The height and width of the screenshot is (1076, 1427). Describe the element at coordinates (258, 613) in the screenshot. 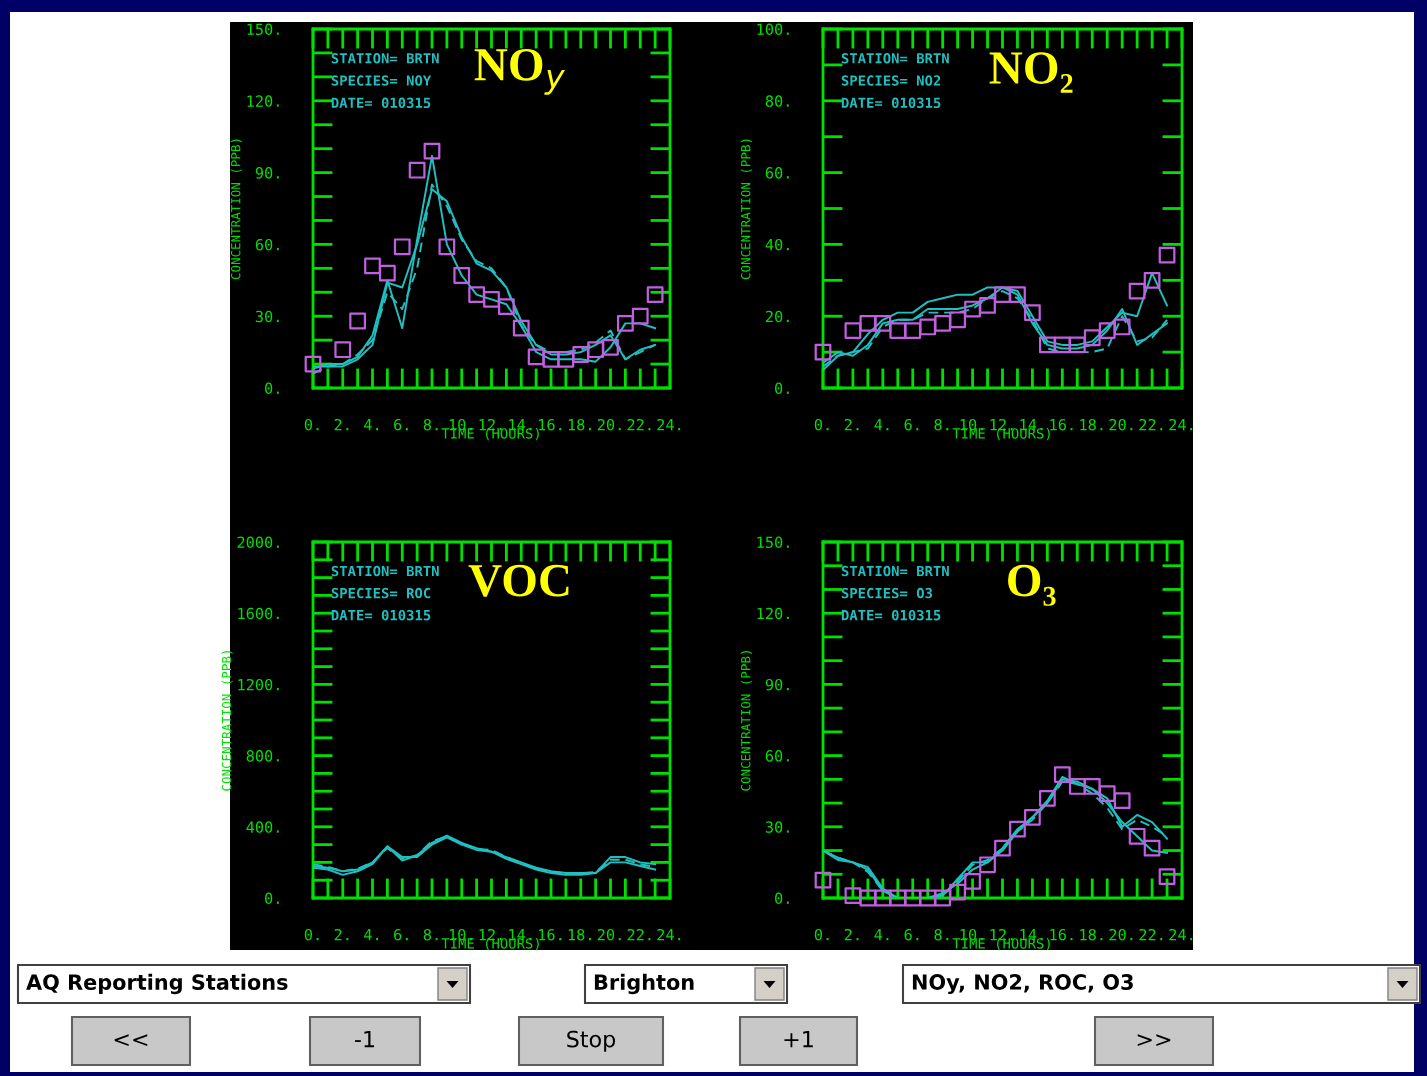

I see `y-tick-label: 1600.` at that location.